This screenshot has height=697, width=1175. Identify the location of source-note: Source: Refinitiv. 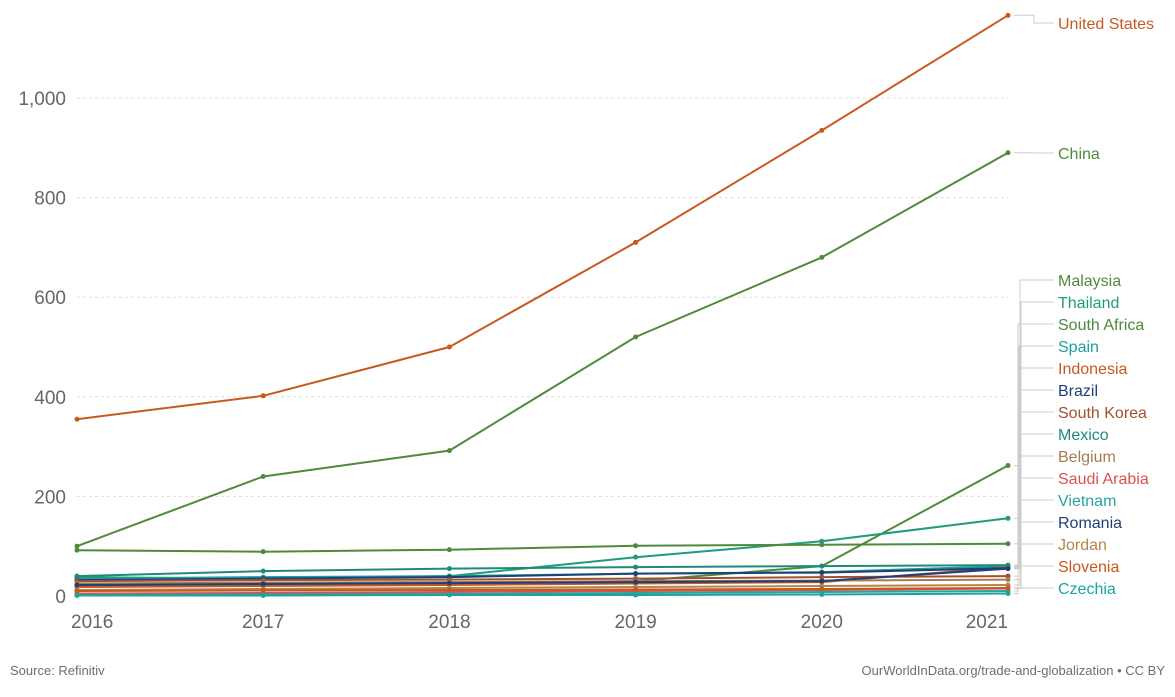
(57, 670).